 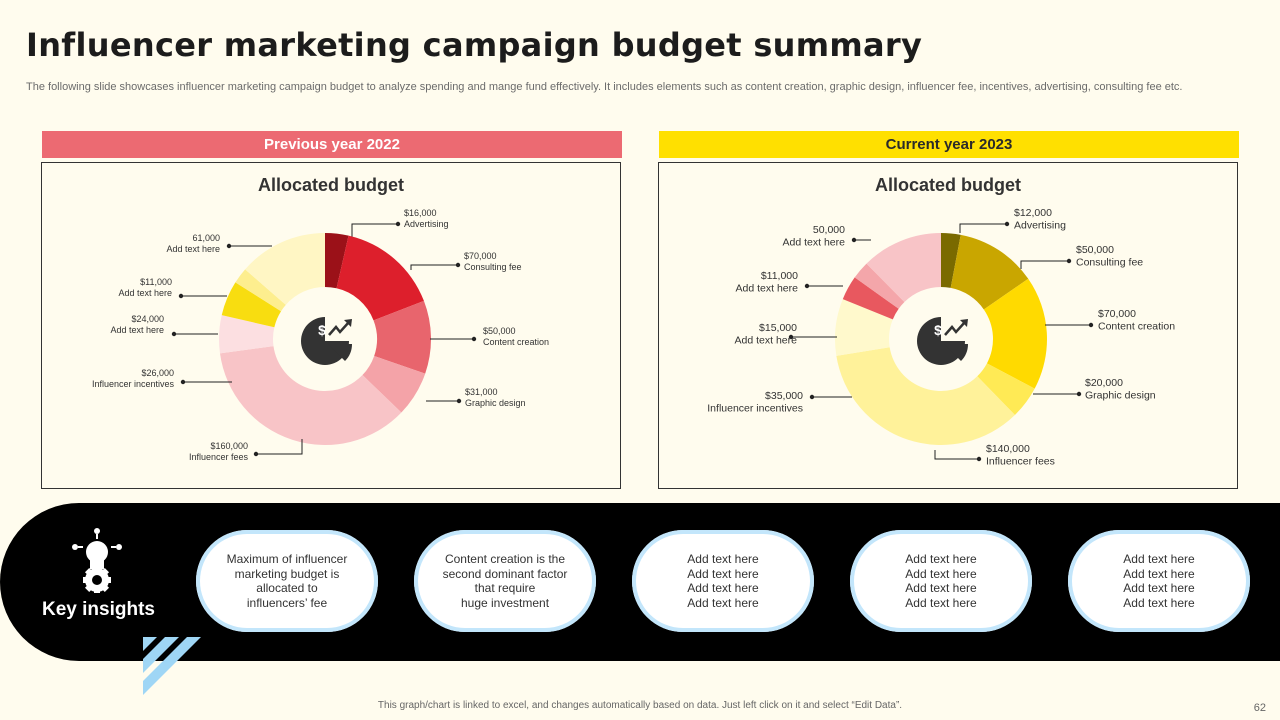 What do you see at coordinates (157, 373) in the screenshot?
I see `slice-value-label: $26,000` at bounding box center [157, 373].